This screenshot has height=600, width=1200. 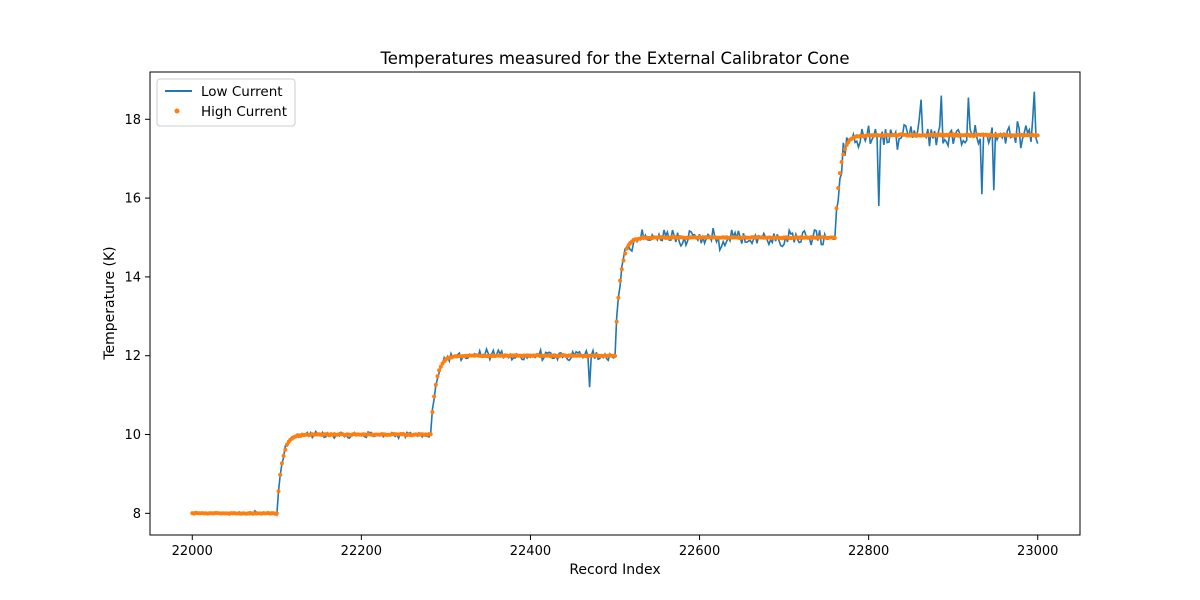 What do you see at coordinates (614, 570) in the screenshot?
I see `x-axis-label: Record Index` at bounding box center [614, 570].